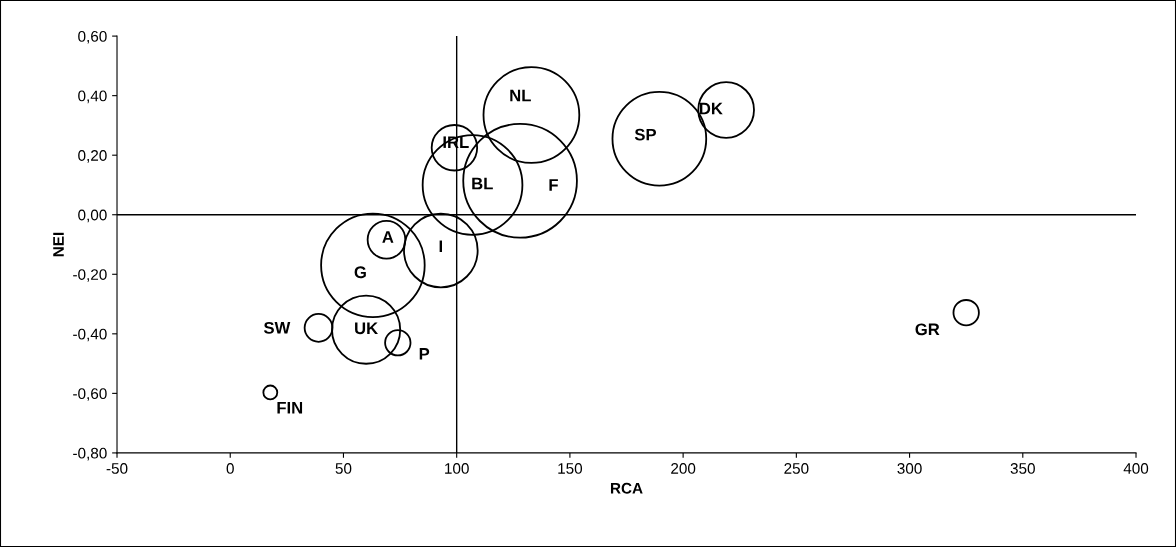 The height and width of the screenshot is (547, 1176). What do you see at coordinates (360, 272) in the screenshot?
I see `annotation: G` at bounding box center [360, 272].